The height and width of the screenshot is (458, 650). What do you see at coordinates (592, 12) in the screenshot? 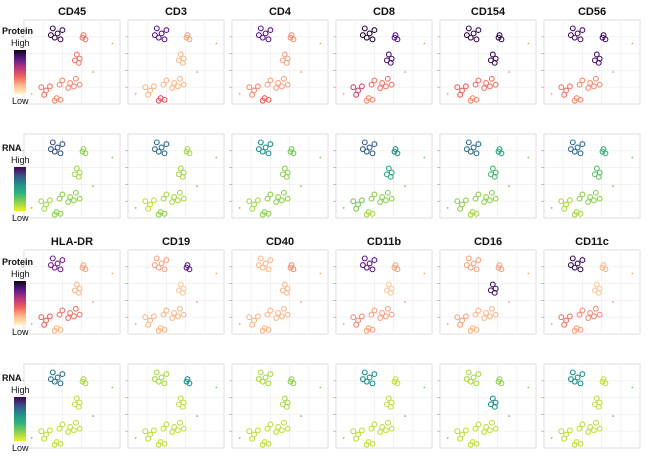
I see `marker-title: CD56` at bounding box center [592, 12].